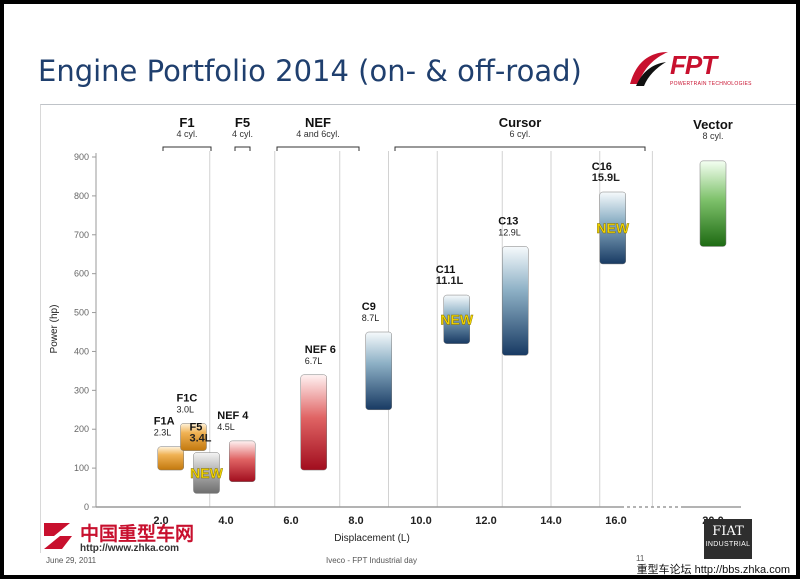 This screenshot has height=579, width=800. I want to click on x-tick-label-4.0: 4.0, so click(225, 521).